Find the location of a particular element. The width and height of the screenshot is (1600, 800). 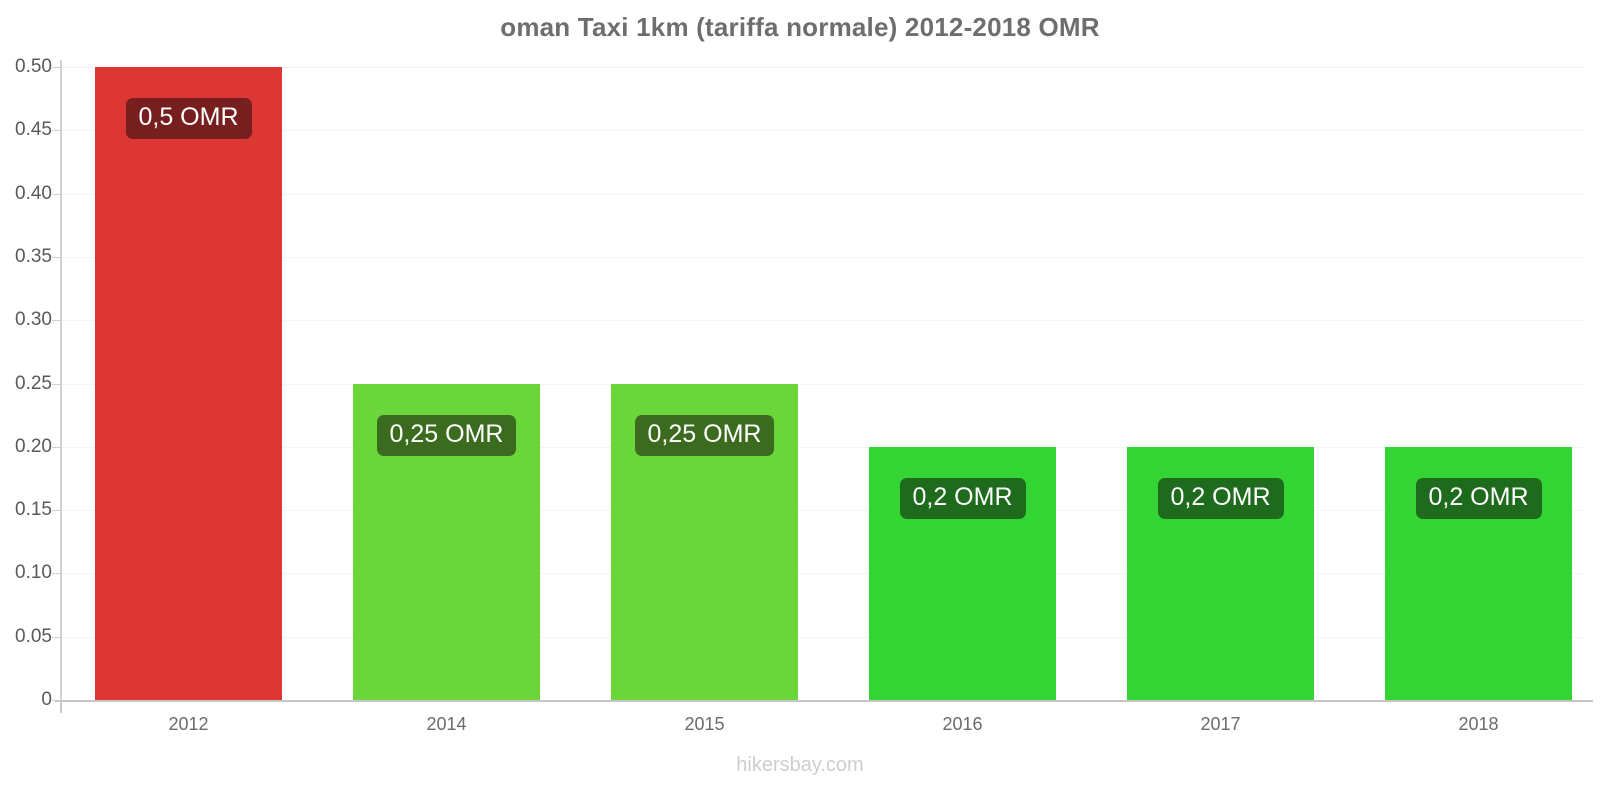

x-axis-tick-label: 2016 is located at coordinates (962, 724).